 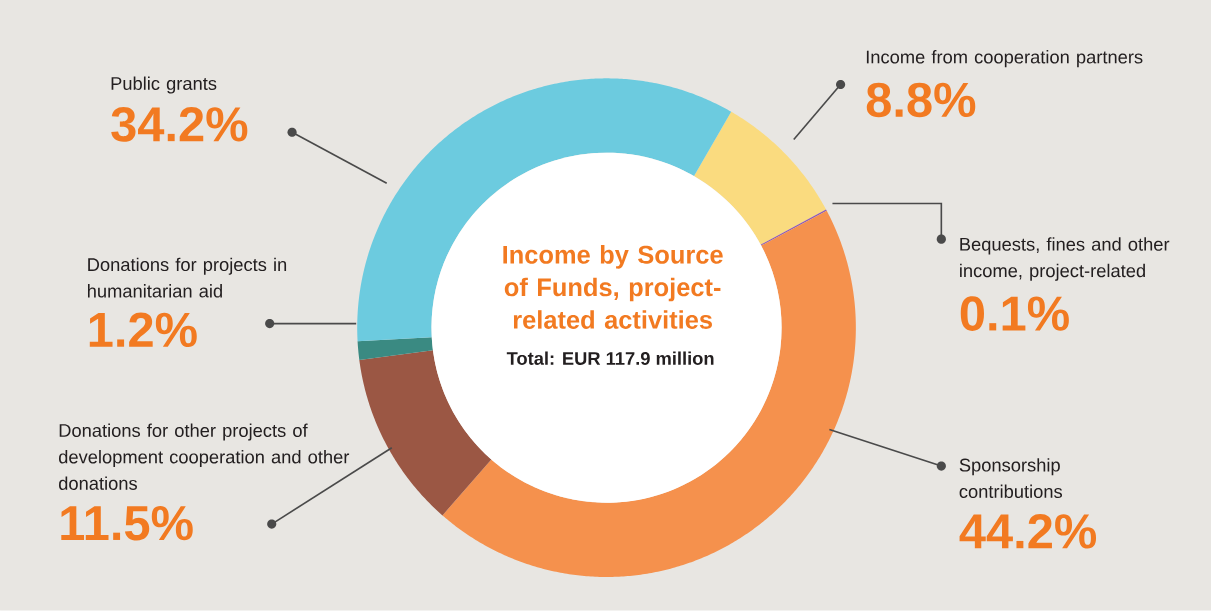 What do you see at coordinates (610, 358) in the screenshot?
I see `text: Total: EUR 117.9 million` at bounding box center [610, 358].